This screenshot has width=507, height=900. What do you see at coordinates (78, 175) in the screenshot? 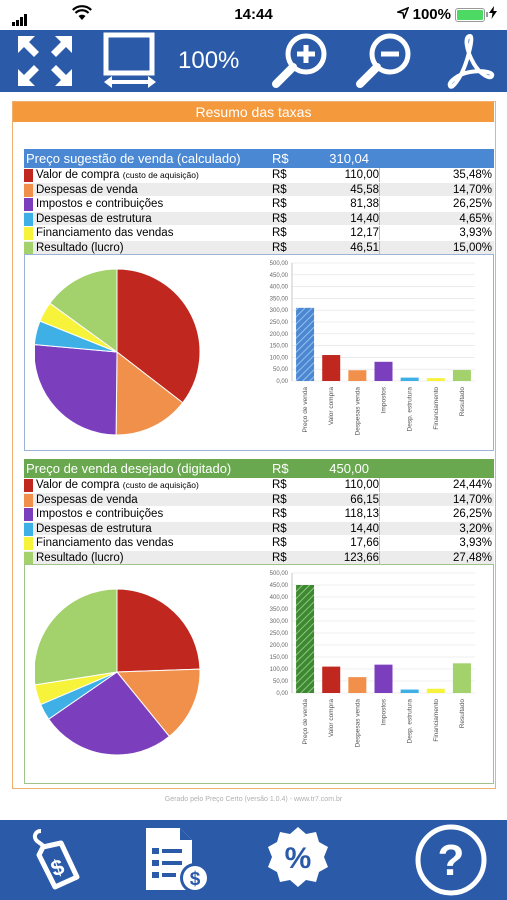
I see `row-label-text: Valor de compra` at bounding box center [78, 175].